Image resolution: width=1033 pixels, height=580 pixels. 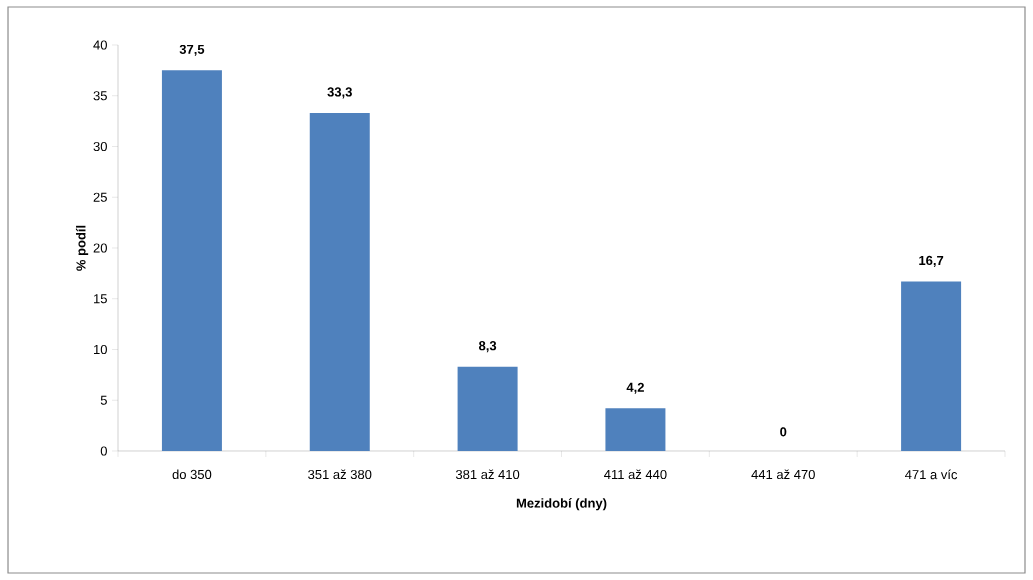 I want to click on y-tick-label: 5, so click(x=103, y=400).